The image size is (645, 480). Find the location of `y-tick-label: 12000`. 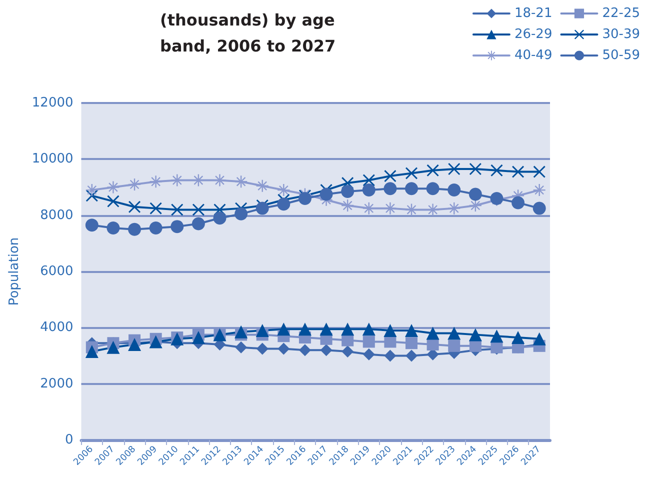

y-tick-label: 12000 is located at coordinates (53, 103).